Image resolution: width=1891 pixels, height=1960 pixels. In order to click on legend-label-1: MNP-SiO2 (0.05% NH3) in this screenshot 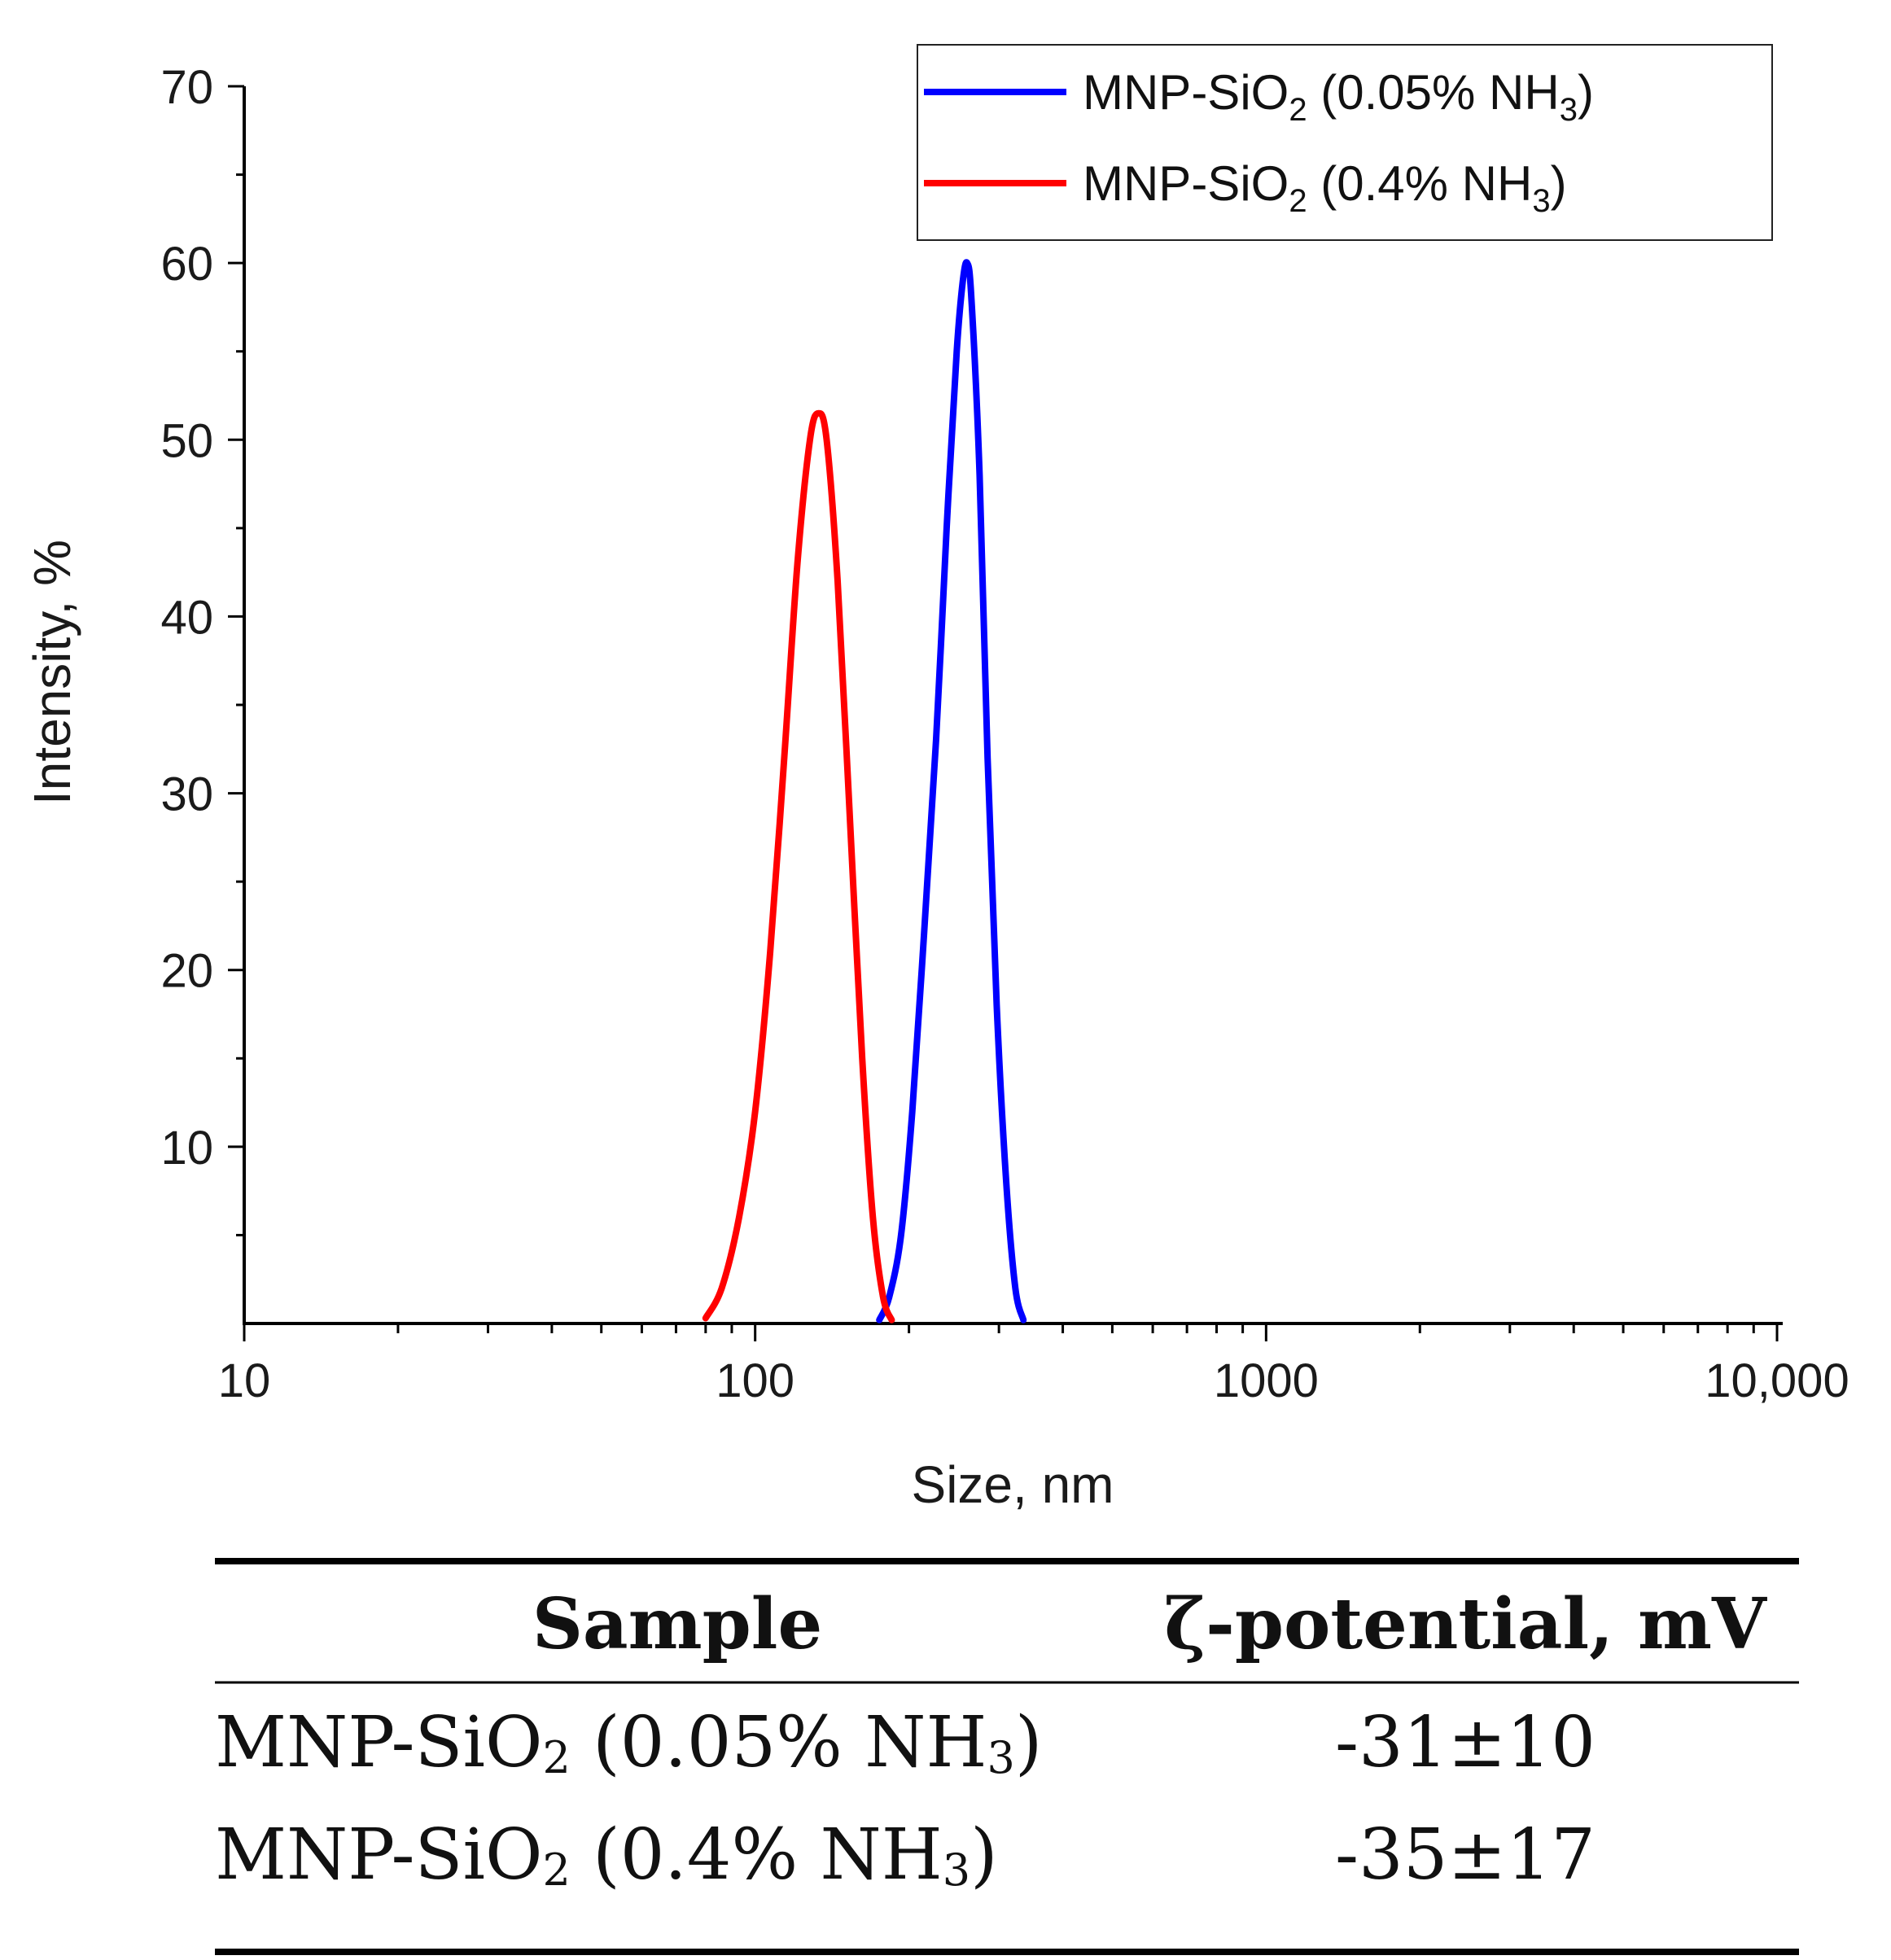, I will do `click(1338, 96)`.